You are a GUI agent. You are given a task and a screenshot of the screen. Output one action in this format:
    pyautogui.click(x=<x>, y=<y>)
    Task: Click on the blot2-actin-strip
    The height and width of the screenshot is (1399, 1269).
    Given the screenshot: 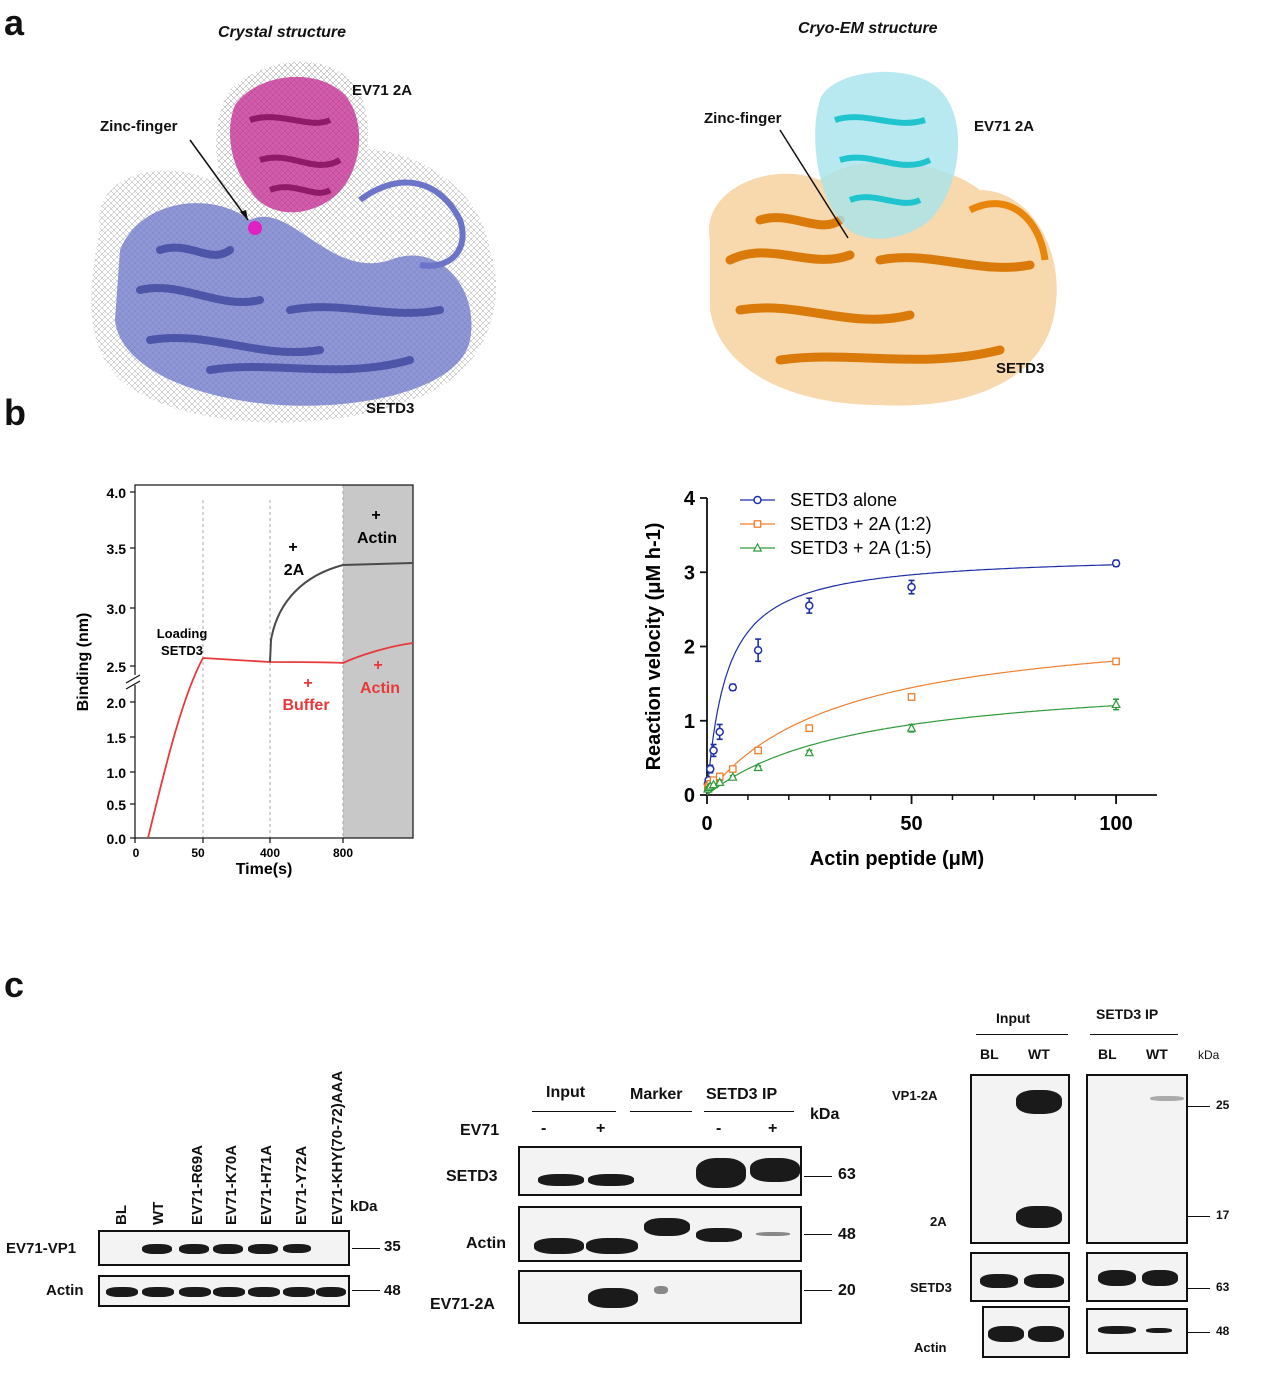 What is the action you would take?
    pyautogui.click(x=660, y=1234)
    